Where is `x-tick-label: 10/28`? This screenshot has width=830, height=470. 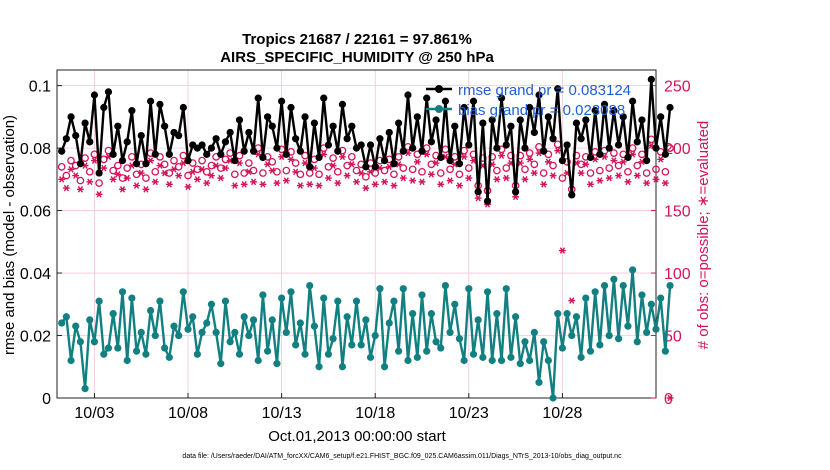
x-tick-label: 10/28 is located at coordinates (562, 413).